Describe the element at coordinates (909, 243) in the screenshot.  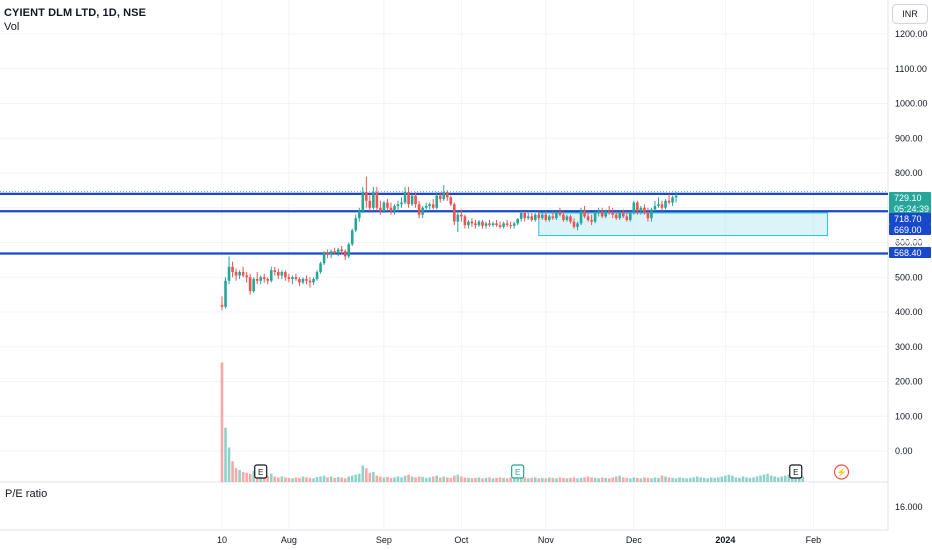
I see `price-tick-label: 600.00` at that location.